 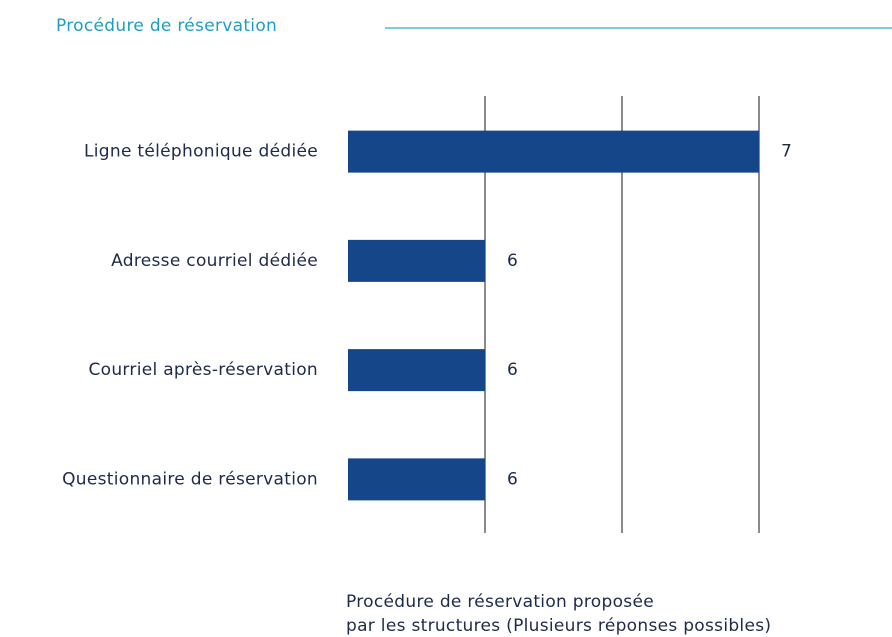 What do you see at coordinates (500, 602) in the screenshot?
I see `x-axis-label: Procédure de réservation proposée` at bounding box center [500, 602].